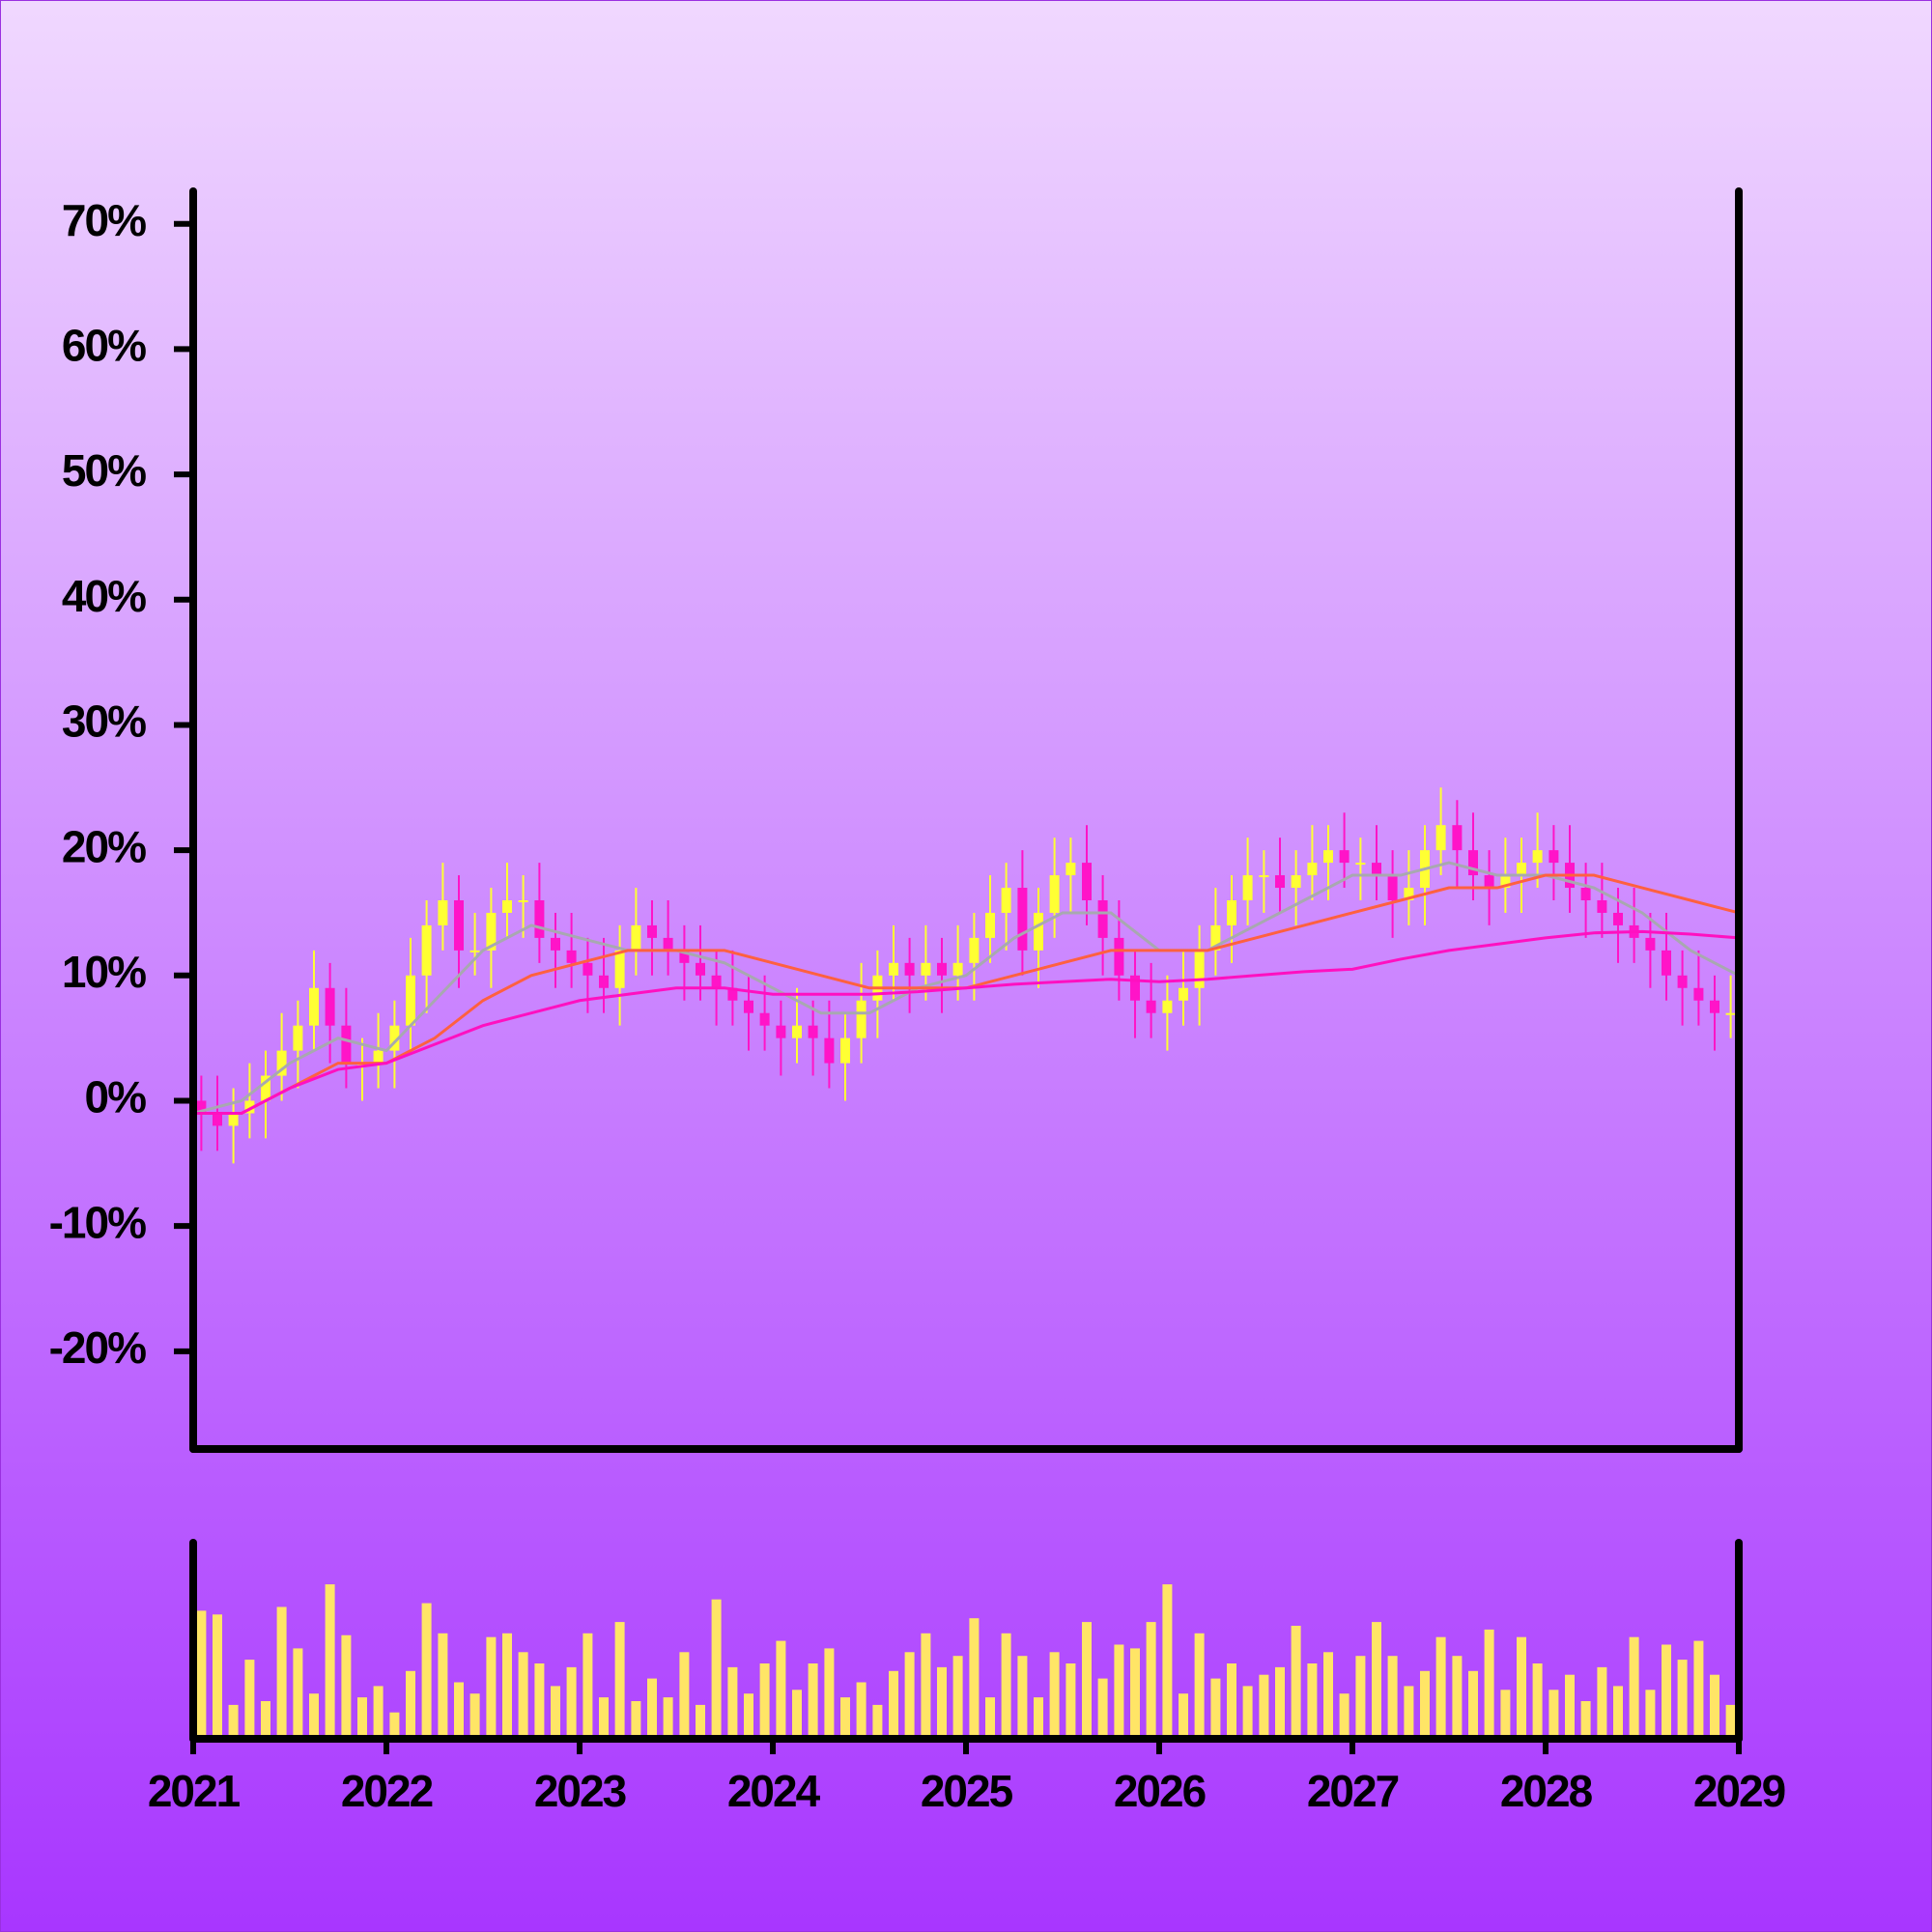  I want to click on y-tick-label: 60%, so click(104, 346).